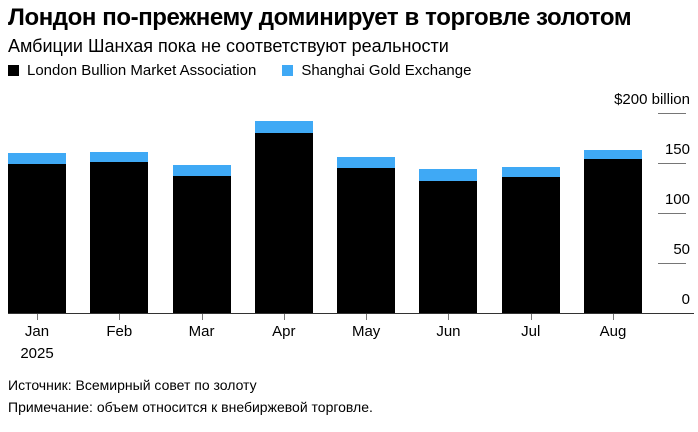 This screenshot has width=698, height=432. Describe the element at coordinates (37, 331) in the screenshot. I see `x-axis-label: Jan` at that location.